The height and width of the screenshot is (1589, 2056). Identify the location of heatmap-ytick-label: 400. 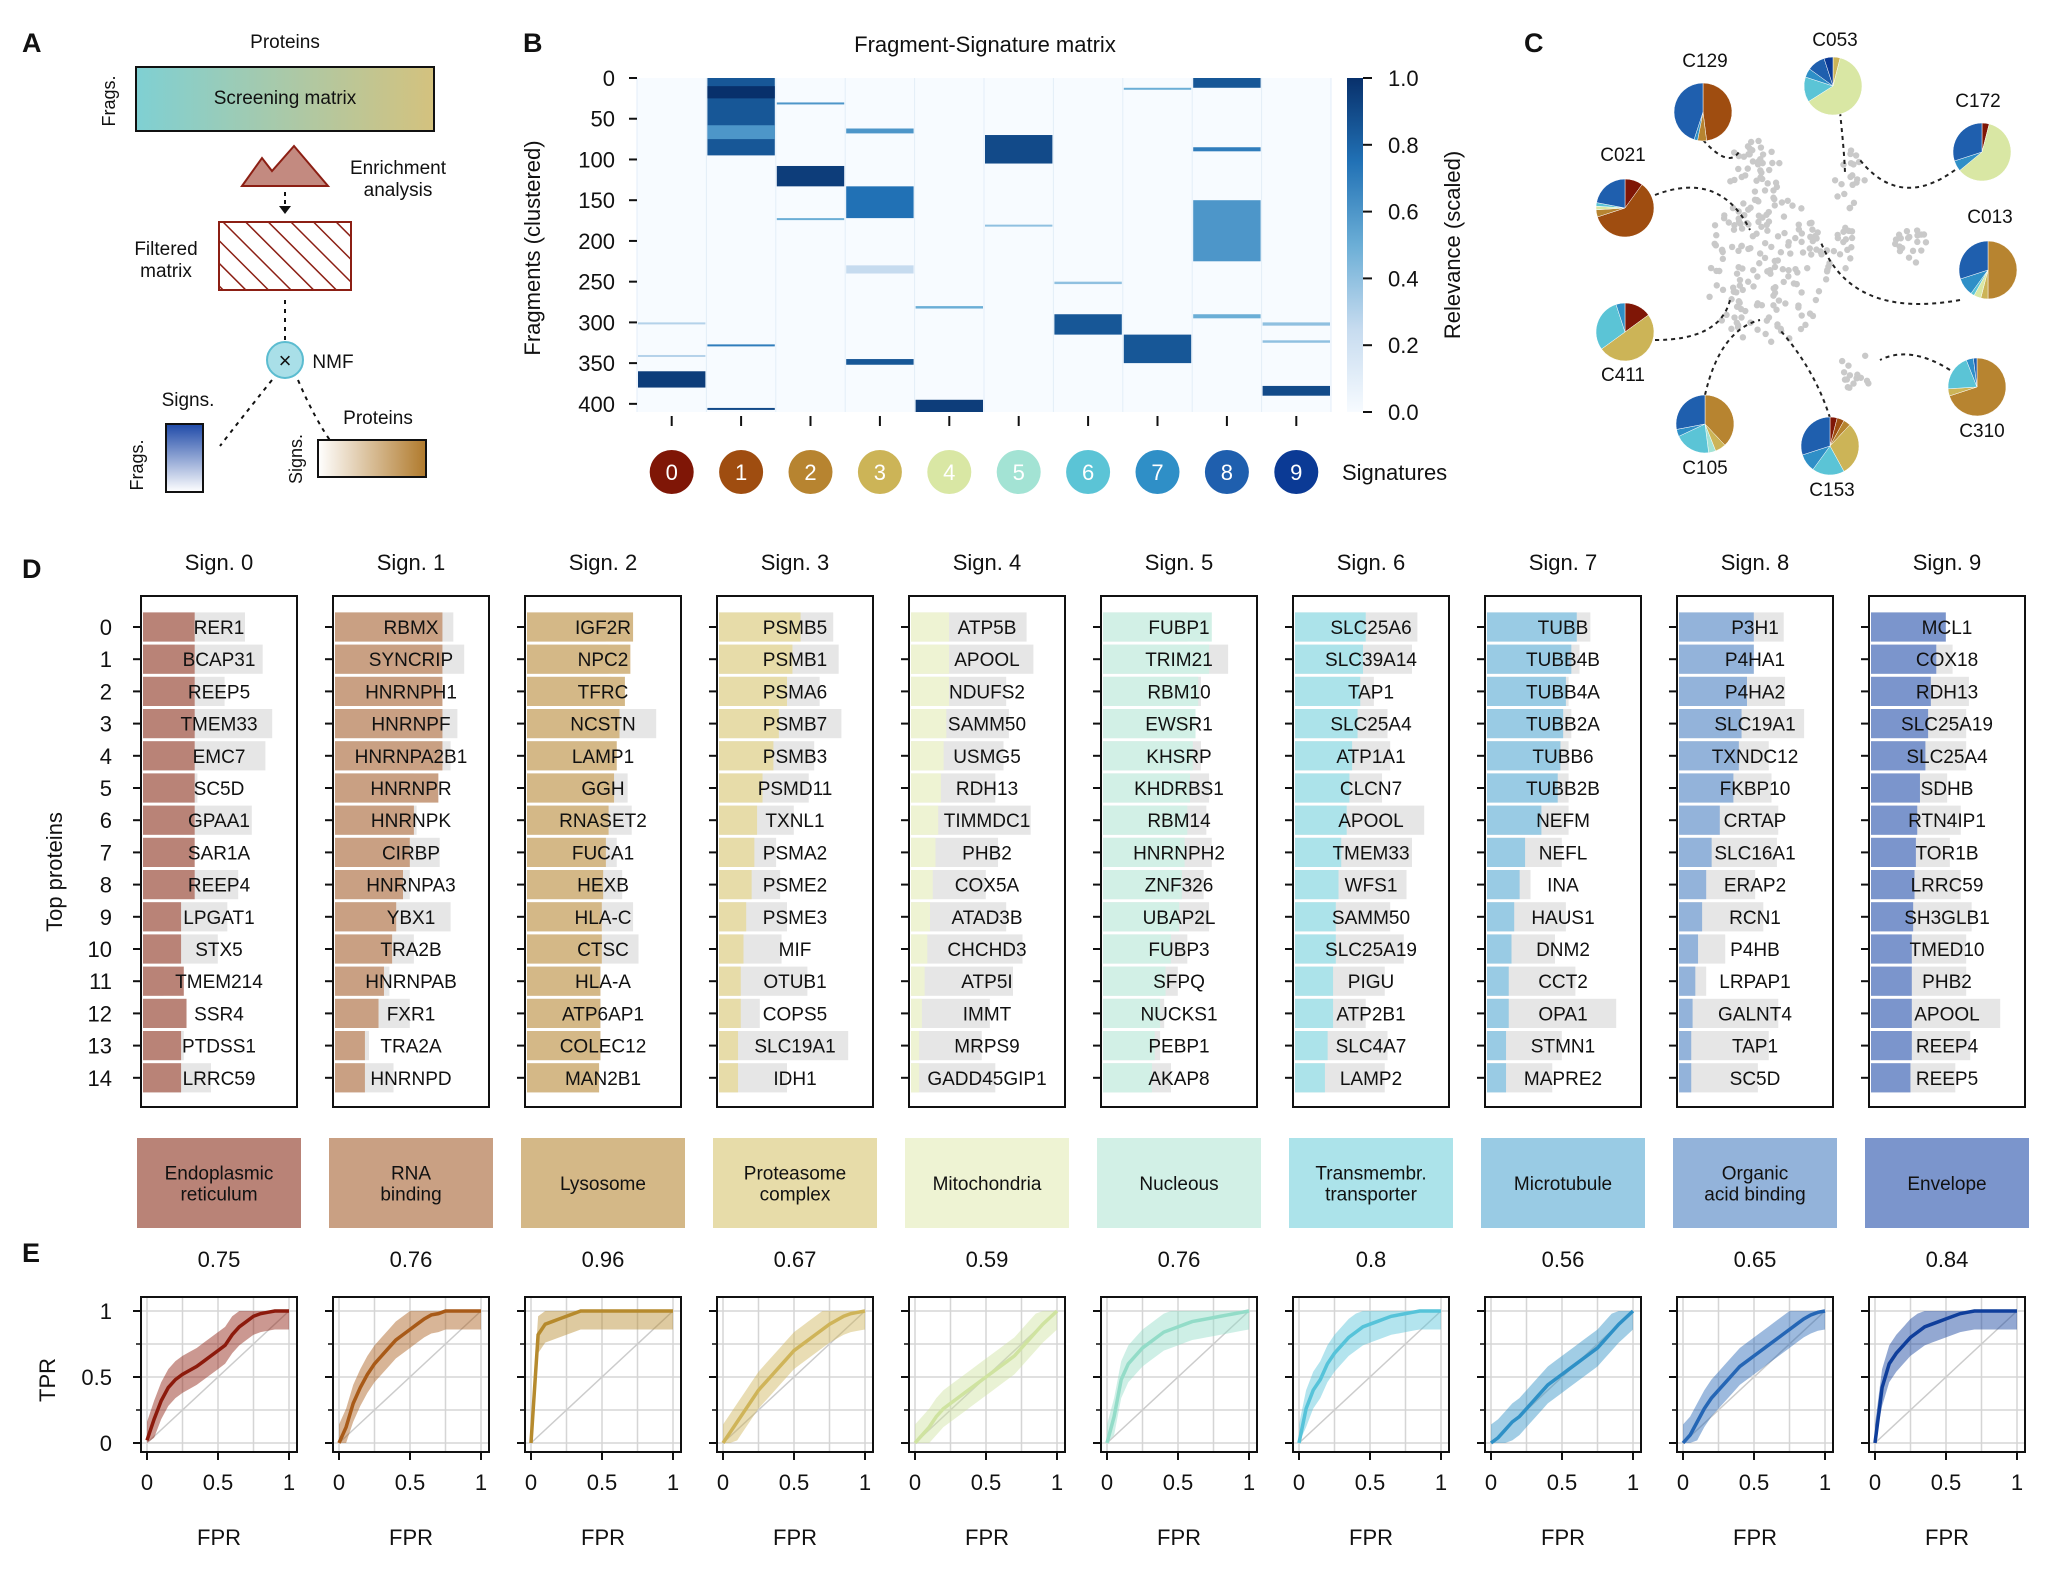
(596, 404).